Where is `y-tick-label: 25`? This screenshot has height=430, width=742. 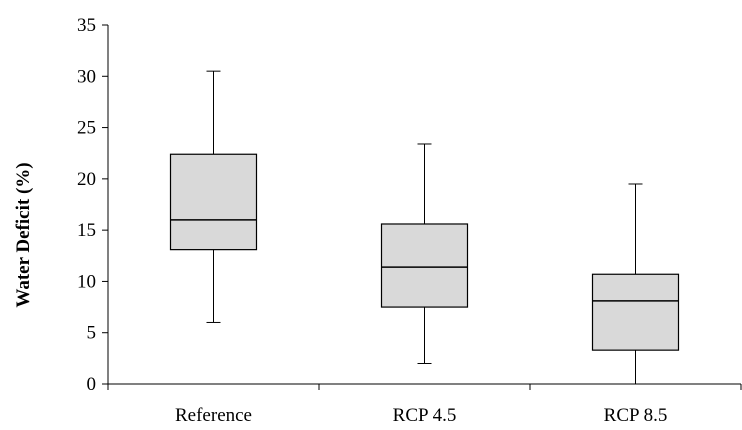
y-tick-label: 25 is located at coordinates (86, 128).